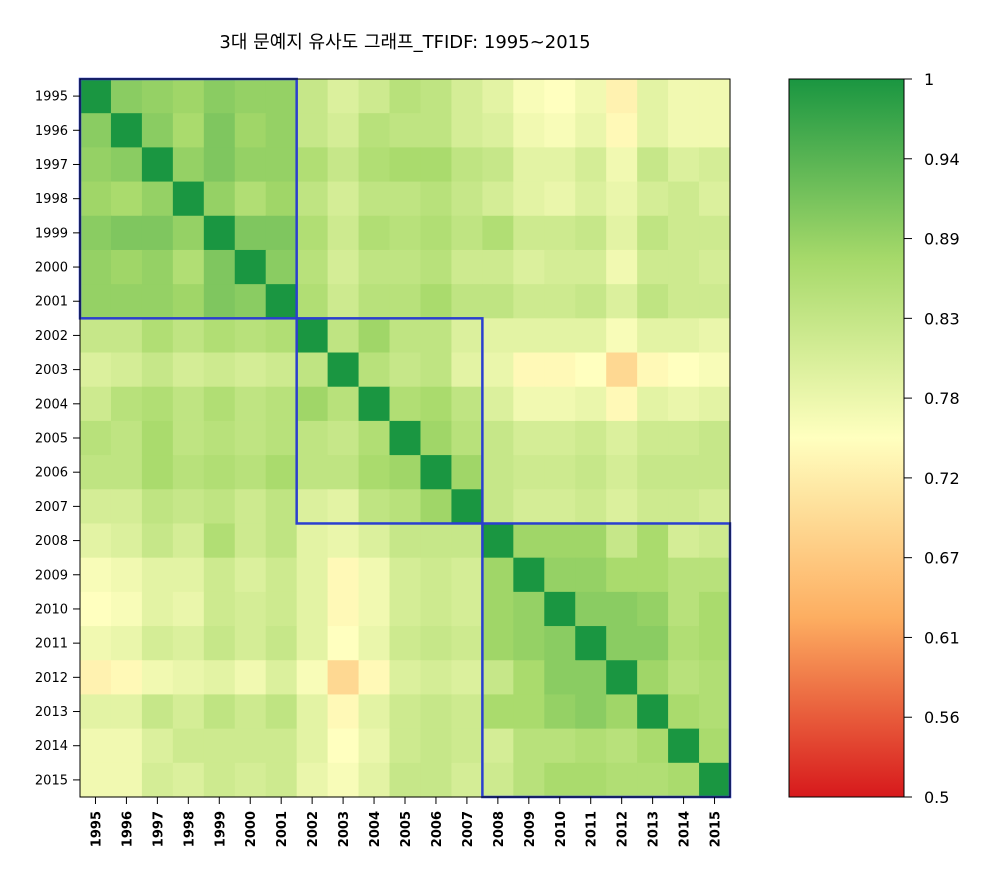 The width and height of the screenshot is (1000, 896). Describe the element at coordinates (343, 780) in the screenshot. I see `heatmap-cell-2015-2003` at that location.